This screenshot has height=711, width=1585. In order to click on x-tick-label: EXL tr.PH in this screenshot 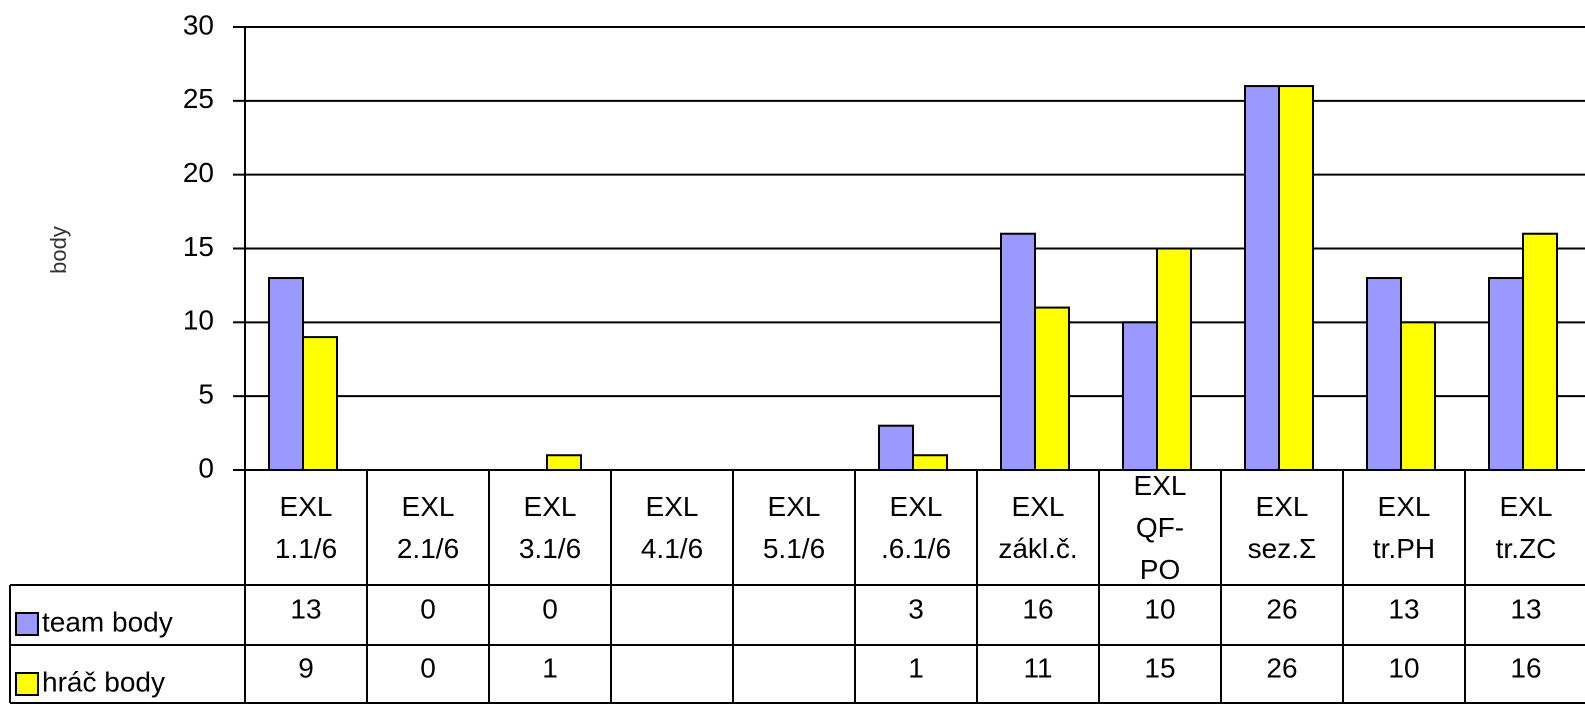, I will do `click(1404, 527)`.